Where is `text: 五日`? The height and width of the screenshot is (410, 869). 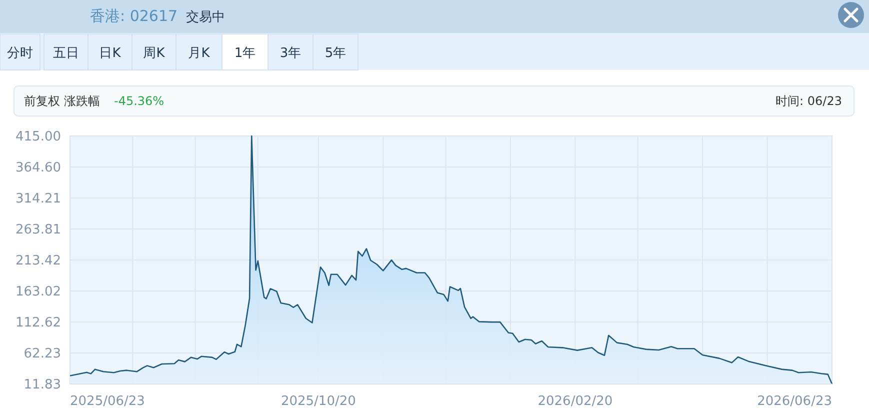
text: 五日 is located at coordinates (66, 53).